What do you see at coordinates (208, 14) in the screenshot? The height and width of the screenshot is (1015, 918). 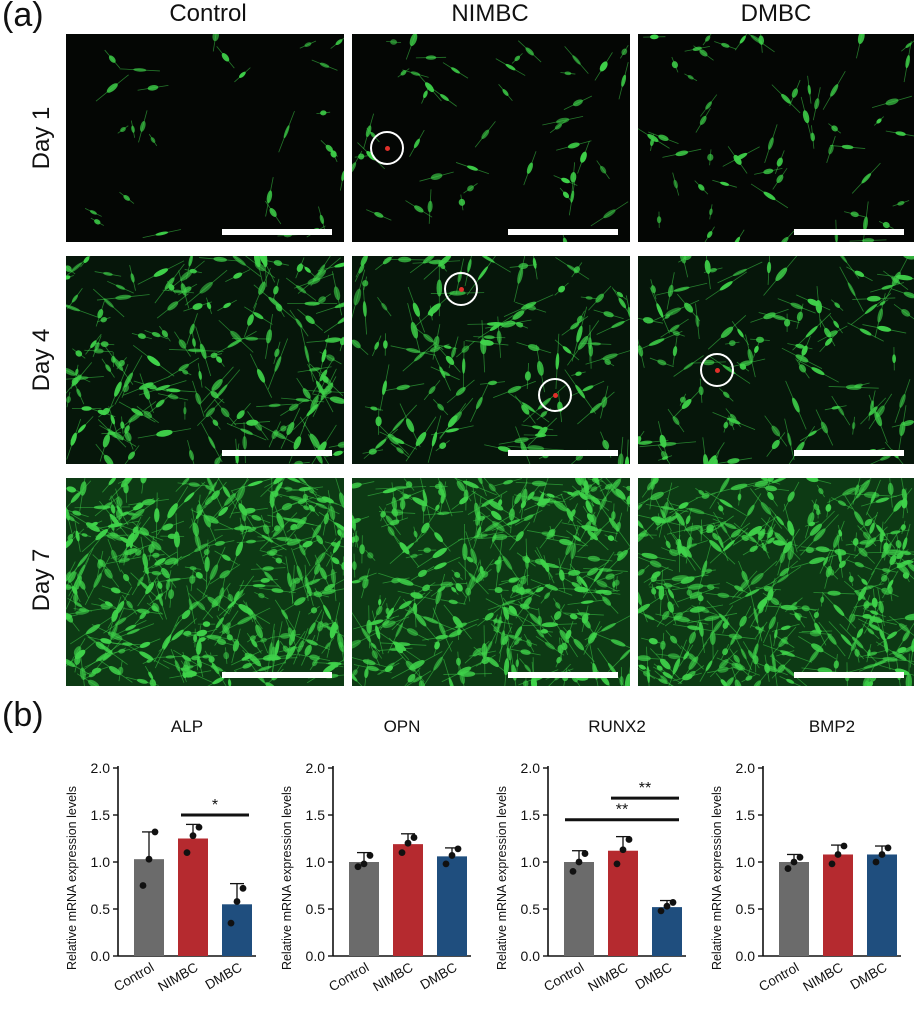 I see `column-label-control: Control` at bounding box center [208, 14].